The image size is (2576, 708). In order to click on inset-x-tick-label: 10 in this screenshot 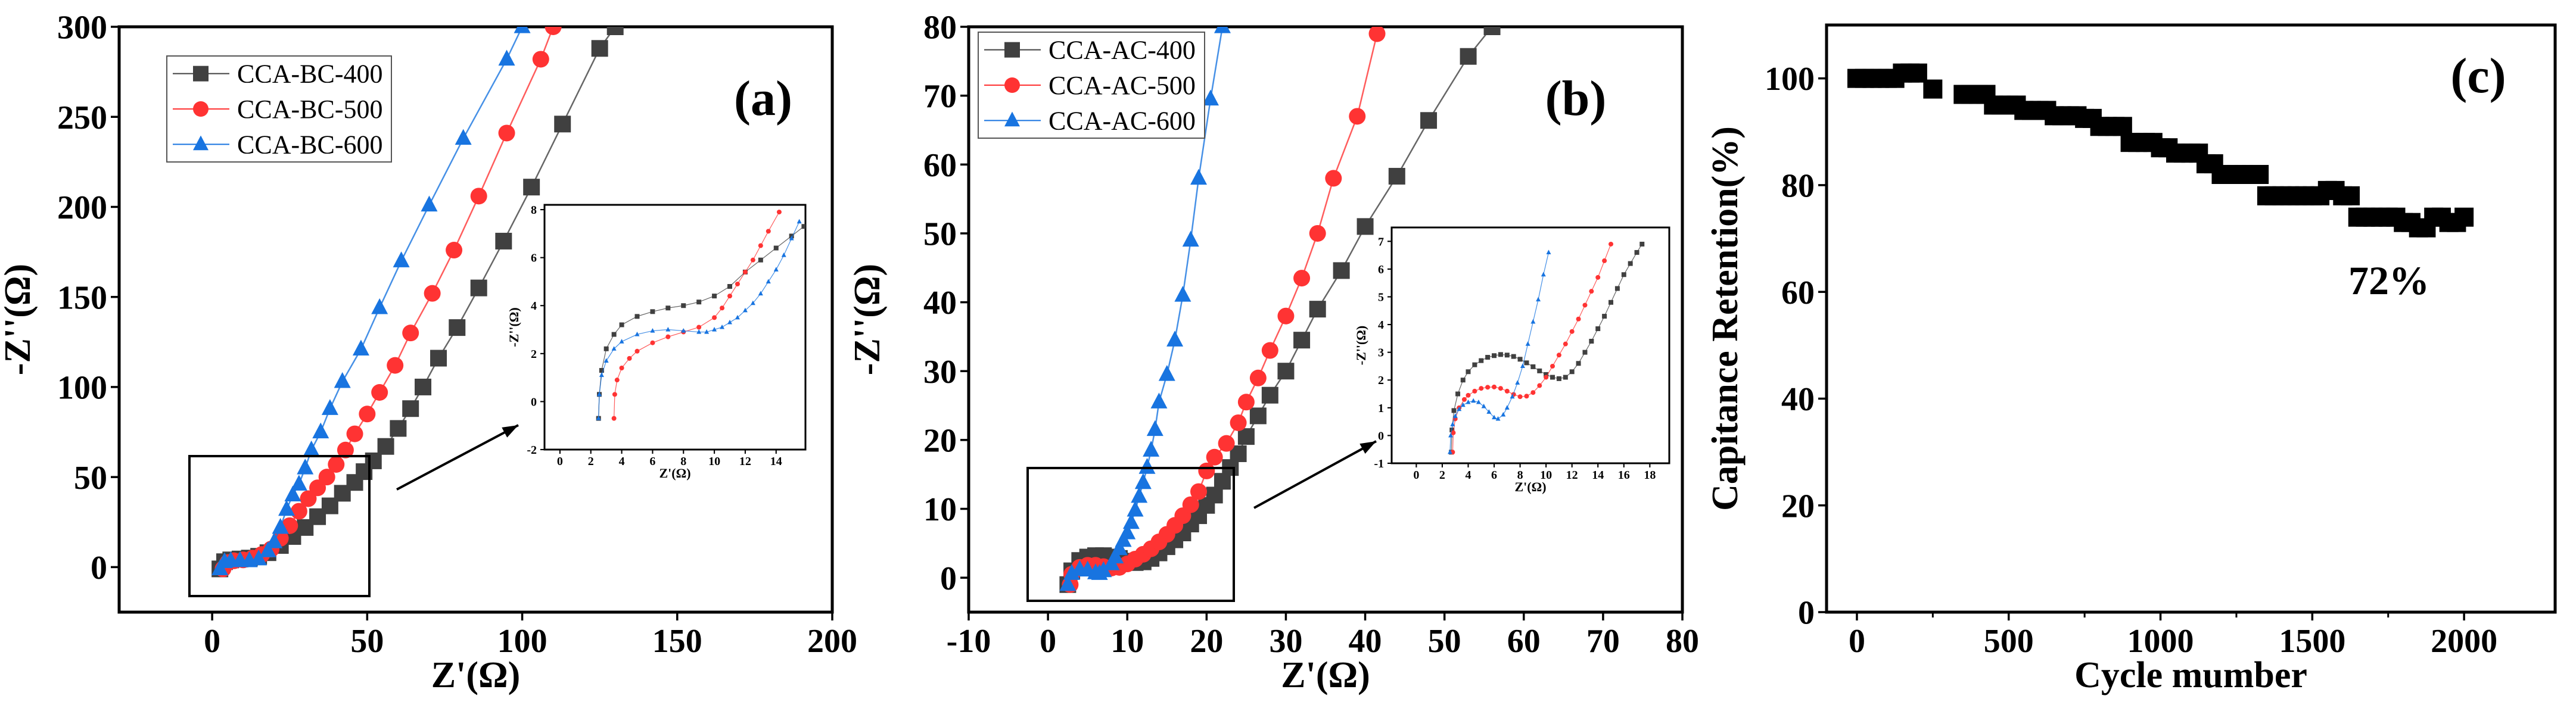, I will do `click(714, 461)`.